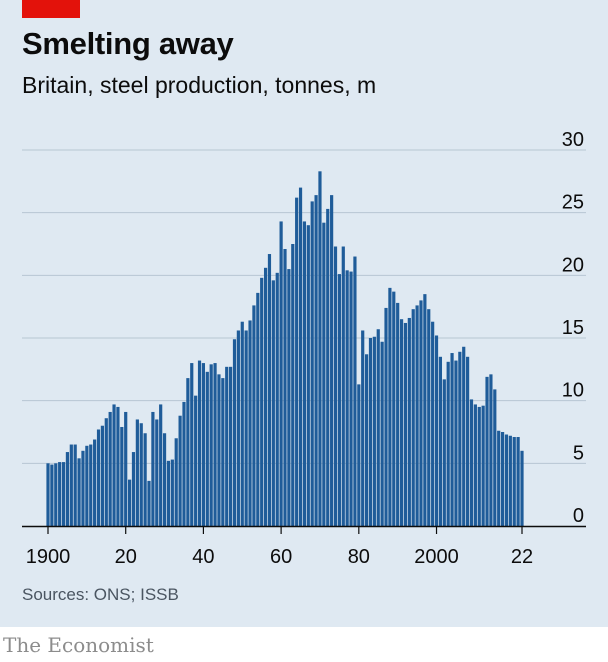 The width and height of the screenshot is (608, 662). Describe the element at coordinates (440, 441) in the screenshot. I see `bar-2001` at that location.